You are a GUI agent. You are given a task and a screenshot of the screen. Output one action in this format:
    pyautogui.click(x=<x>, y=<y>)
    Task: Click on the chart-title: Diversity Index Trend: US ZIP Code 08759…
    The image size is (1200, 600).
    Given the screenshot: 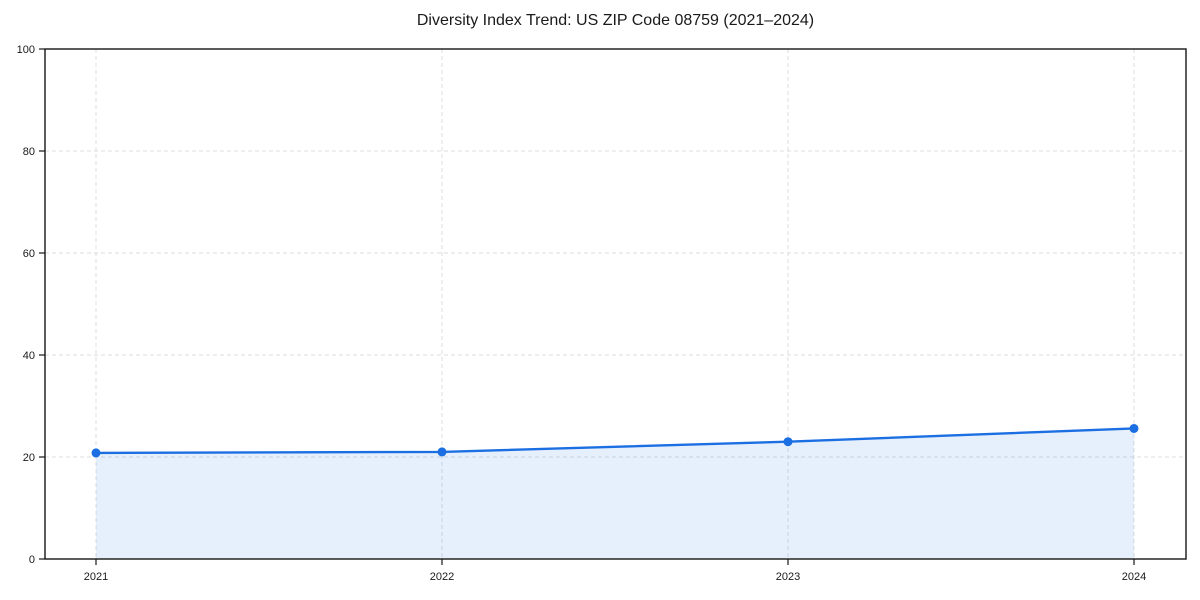 What is the action you would take?
    pyautogui.click(x=615, y=20)
    